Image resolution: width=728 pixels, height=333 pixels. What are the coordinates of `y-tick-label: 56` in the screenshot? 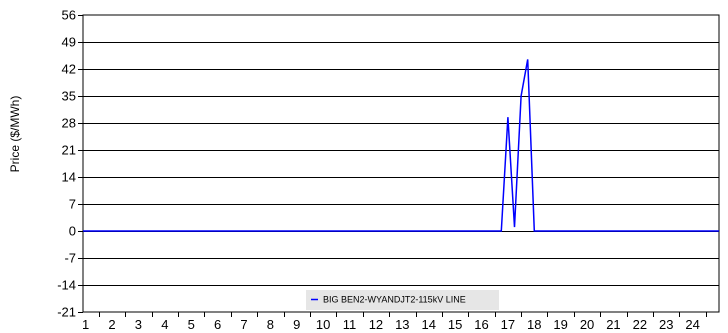 It's located at (69, 15).